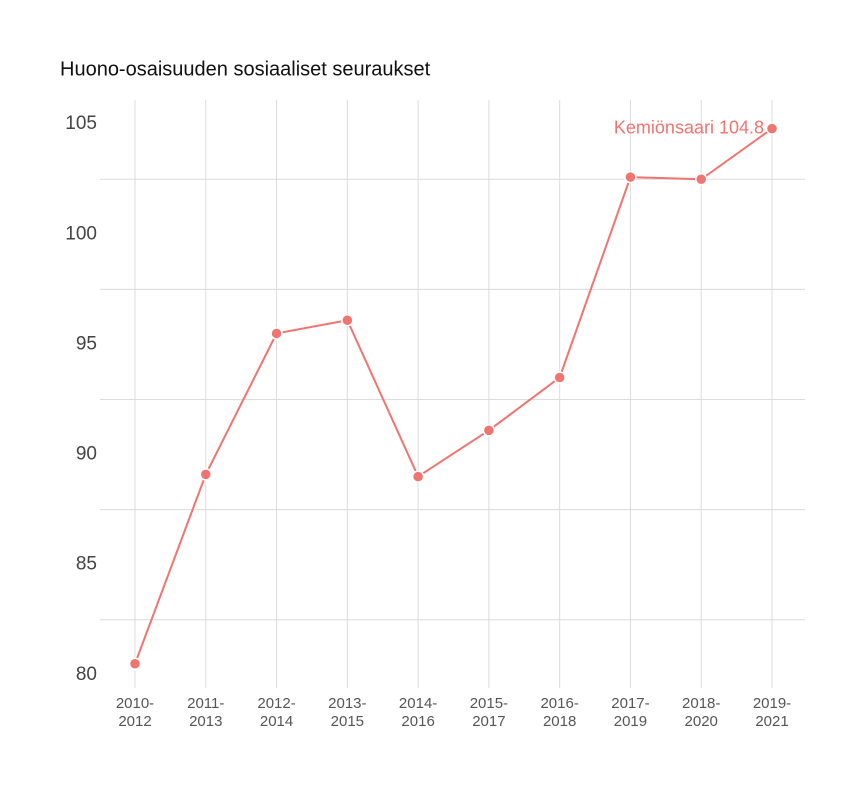 The image size is (864, 792). I want to click on x-tick-label: 2015- 2017, so click(489, 712).